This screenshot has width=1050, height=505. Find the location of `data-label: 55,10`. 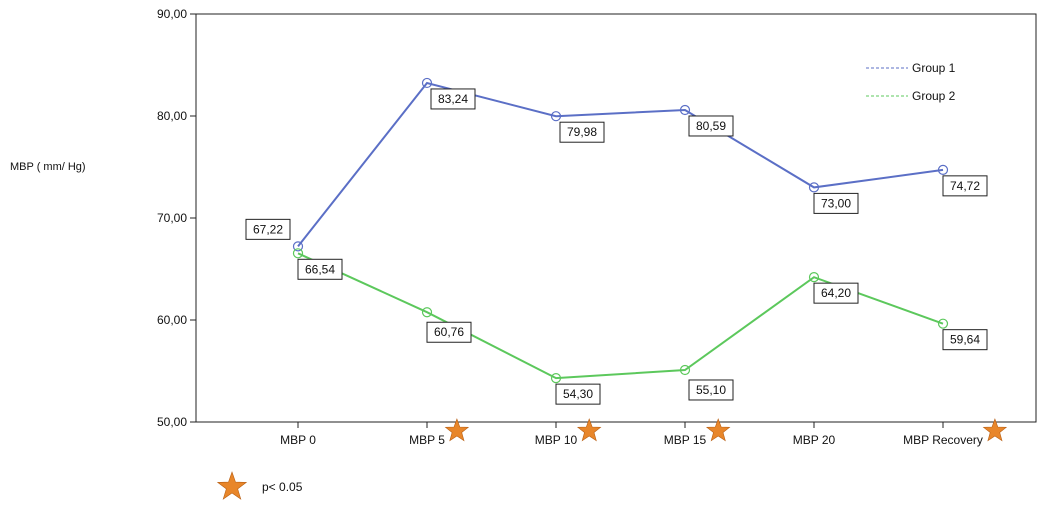

data-label: 55,10 is located at coordinates (711, 390).